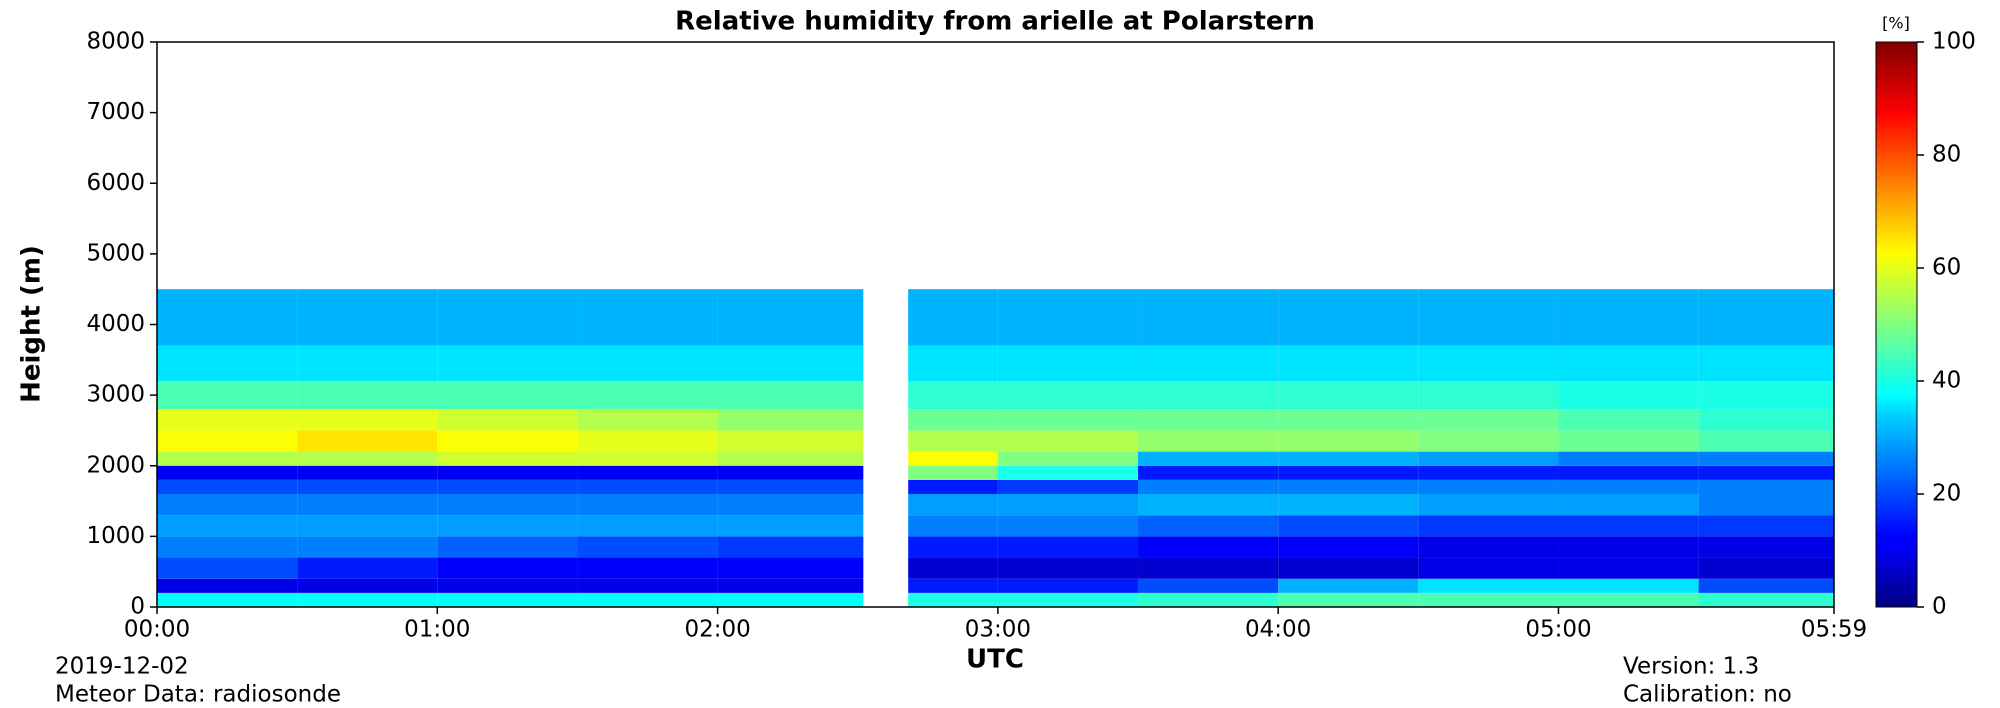 The image size is (2000, 708). Describe the element at coordinates (1939, 607) in the screenshot. I see `colorbar-tick-label: 0` at that location.